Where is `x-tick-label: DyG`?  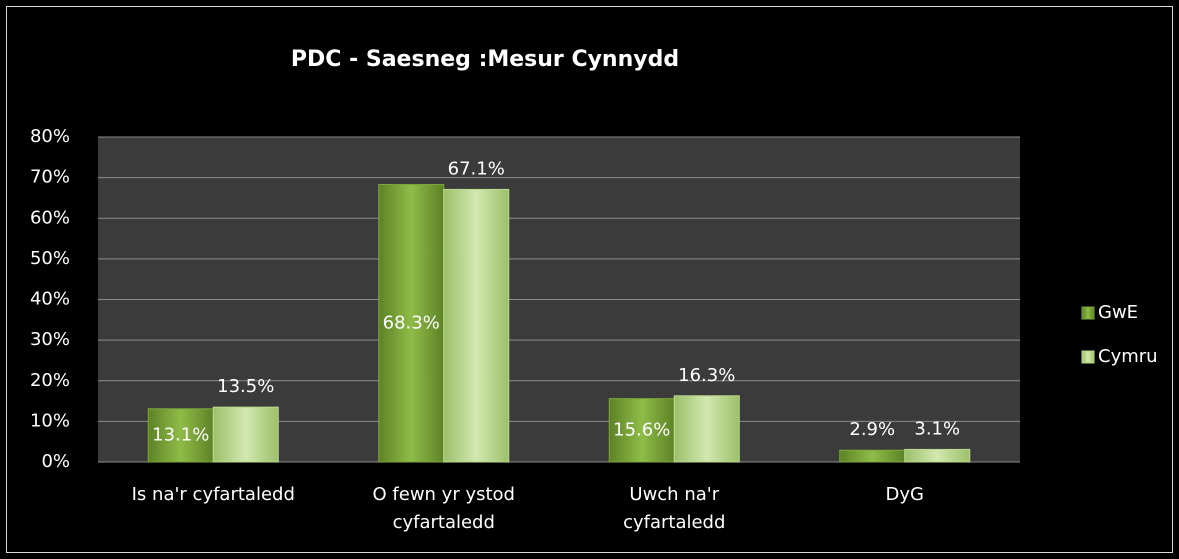
x-tick-label: DyG is located at coordinates (905, 494).